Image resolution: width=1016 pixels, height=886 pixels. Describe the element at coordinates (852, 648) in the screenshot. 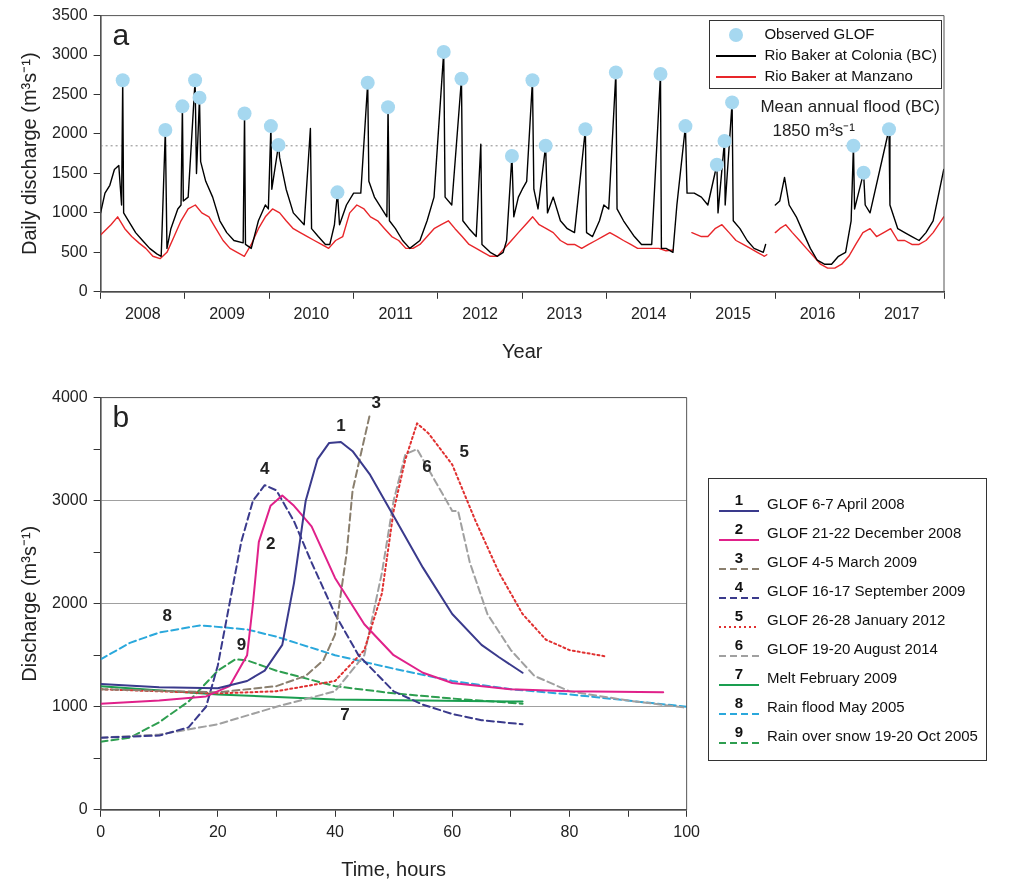

I see `legend-label: GLOF 19-20 August 2014` at that location.